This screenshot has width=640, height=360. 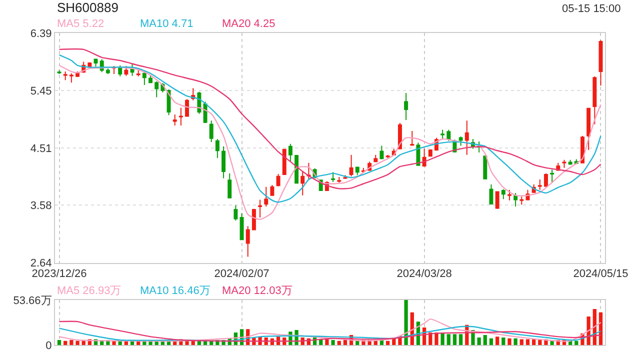 What do you see at coordinates (175, 291) in the screenshot?
I see `text: MA10 16.46万` at bounding box center [175, 291].